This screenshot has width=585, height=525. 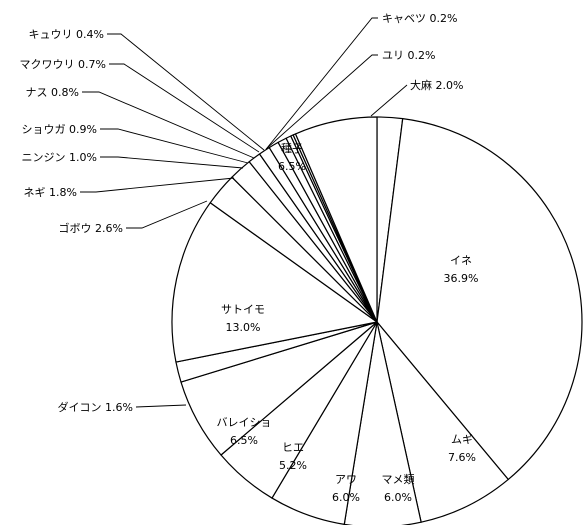 I want to click on slice-outside-label: 大麻 2.0%, so click(x=436, y=85).